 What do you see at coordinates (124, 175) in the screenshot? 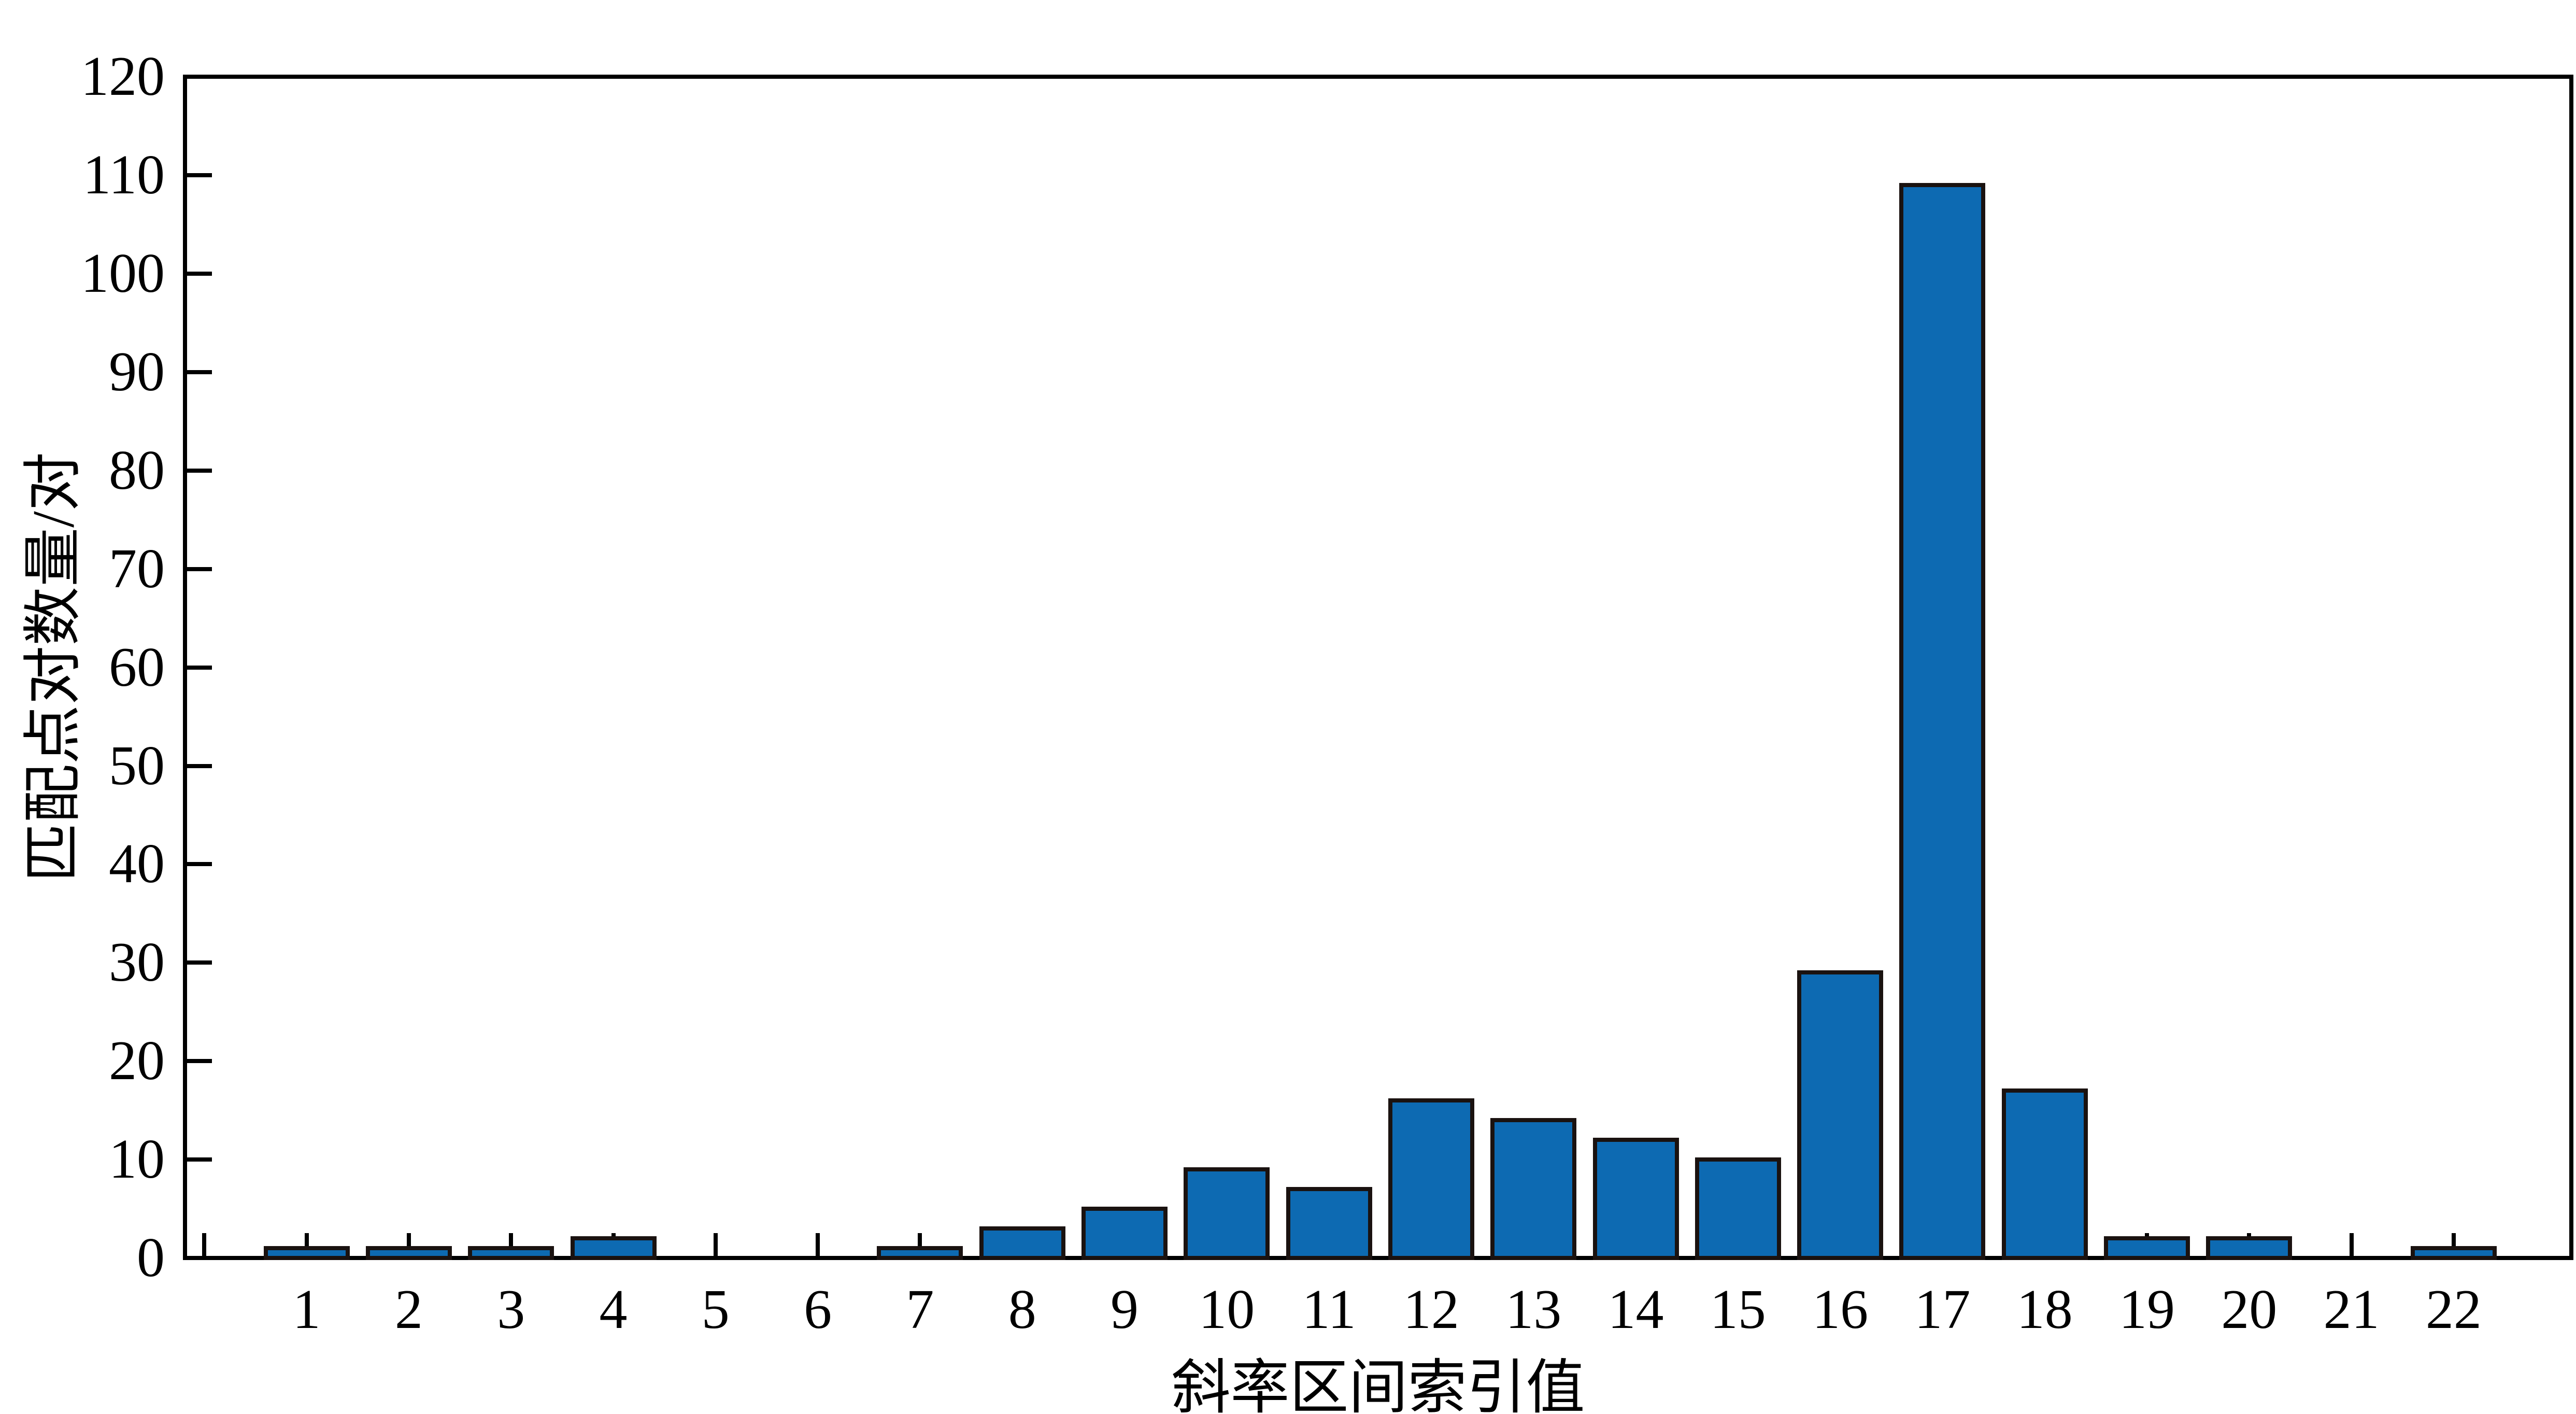
I see `y-tick-label-110: 110` at bounding box center [124, 175].